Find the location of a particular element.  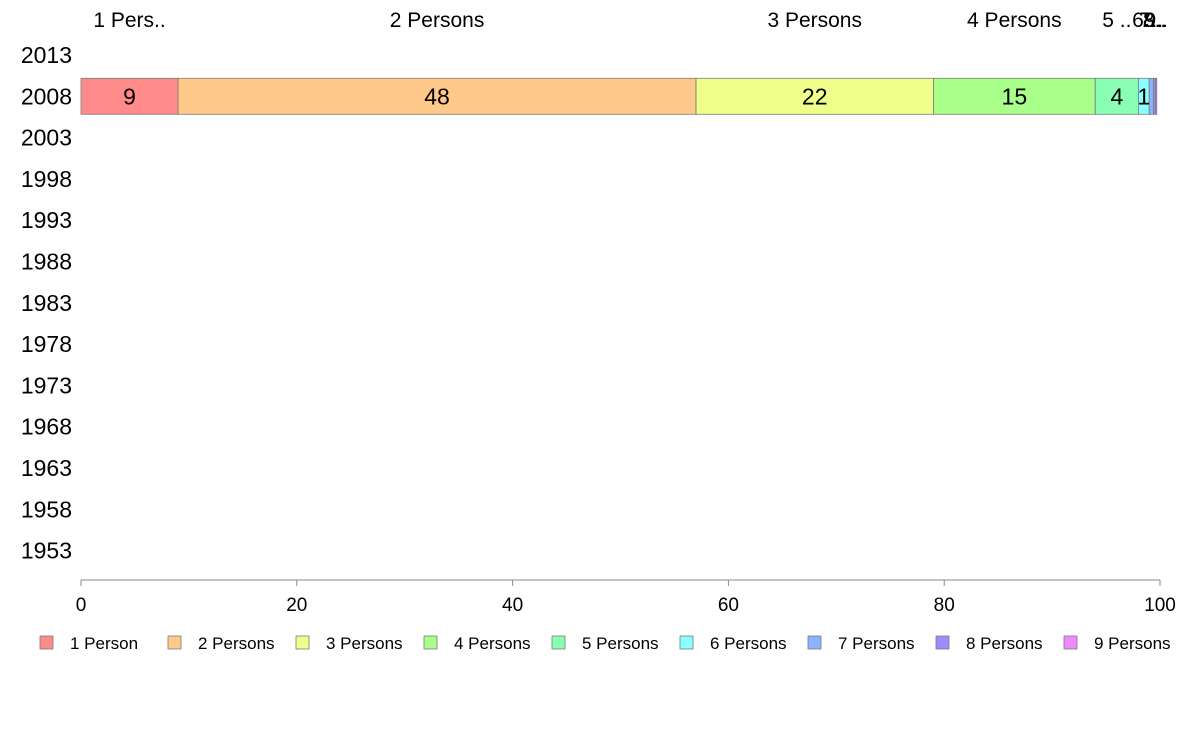

top-category-label: 9.. is located at coordinates (1156, 20).